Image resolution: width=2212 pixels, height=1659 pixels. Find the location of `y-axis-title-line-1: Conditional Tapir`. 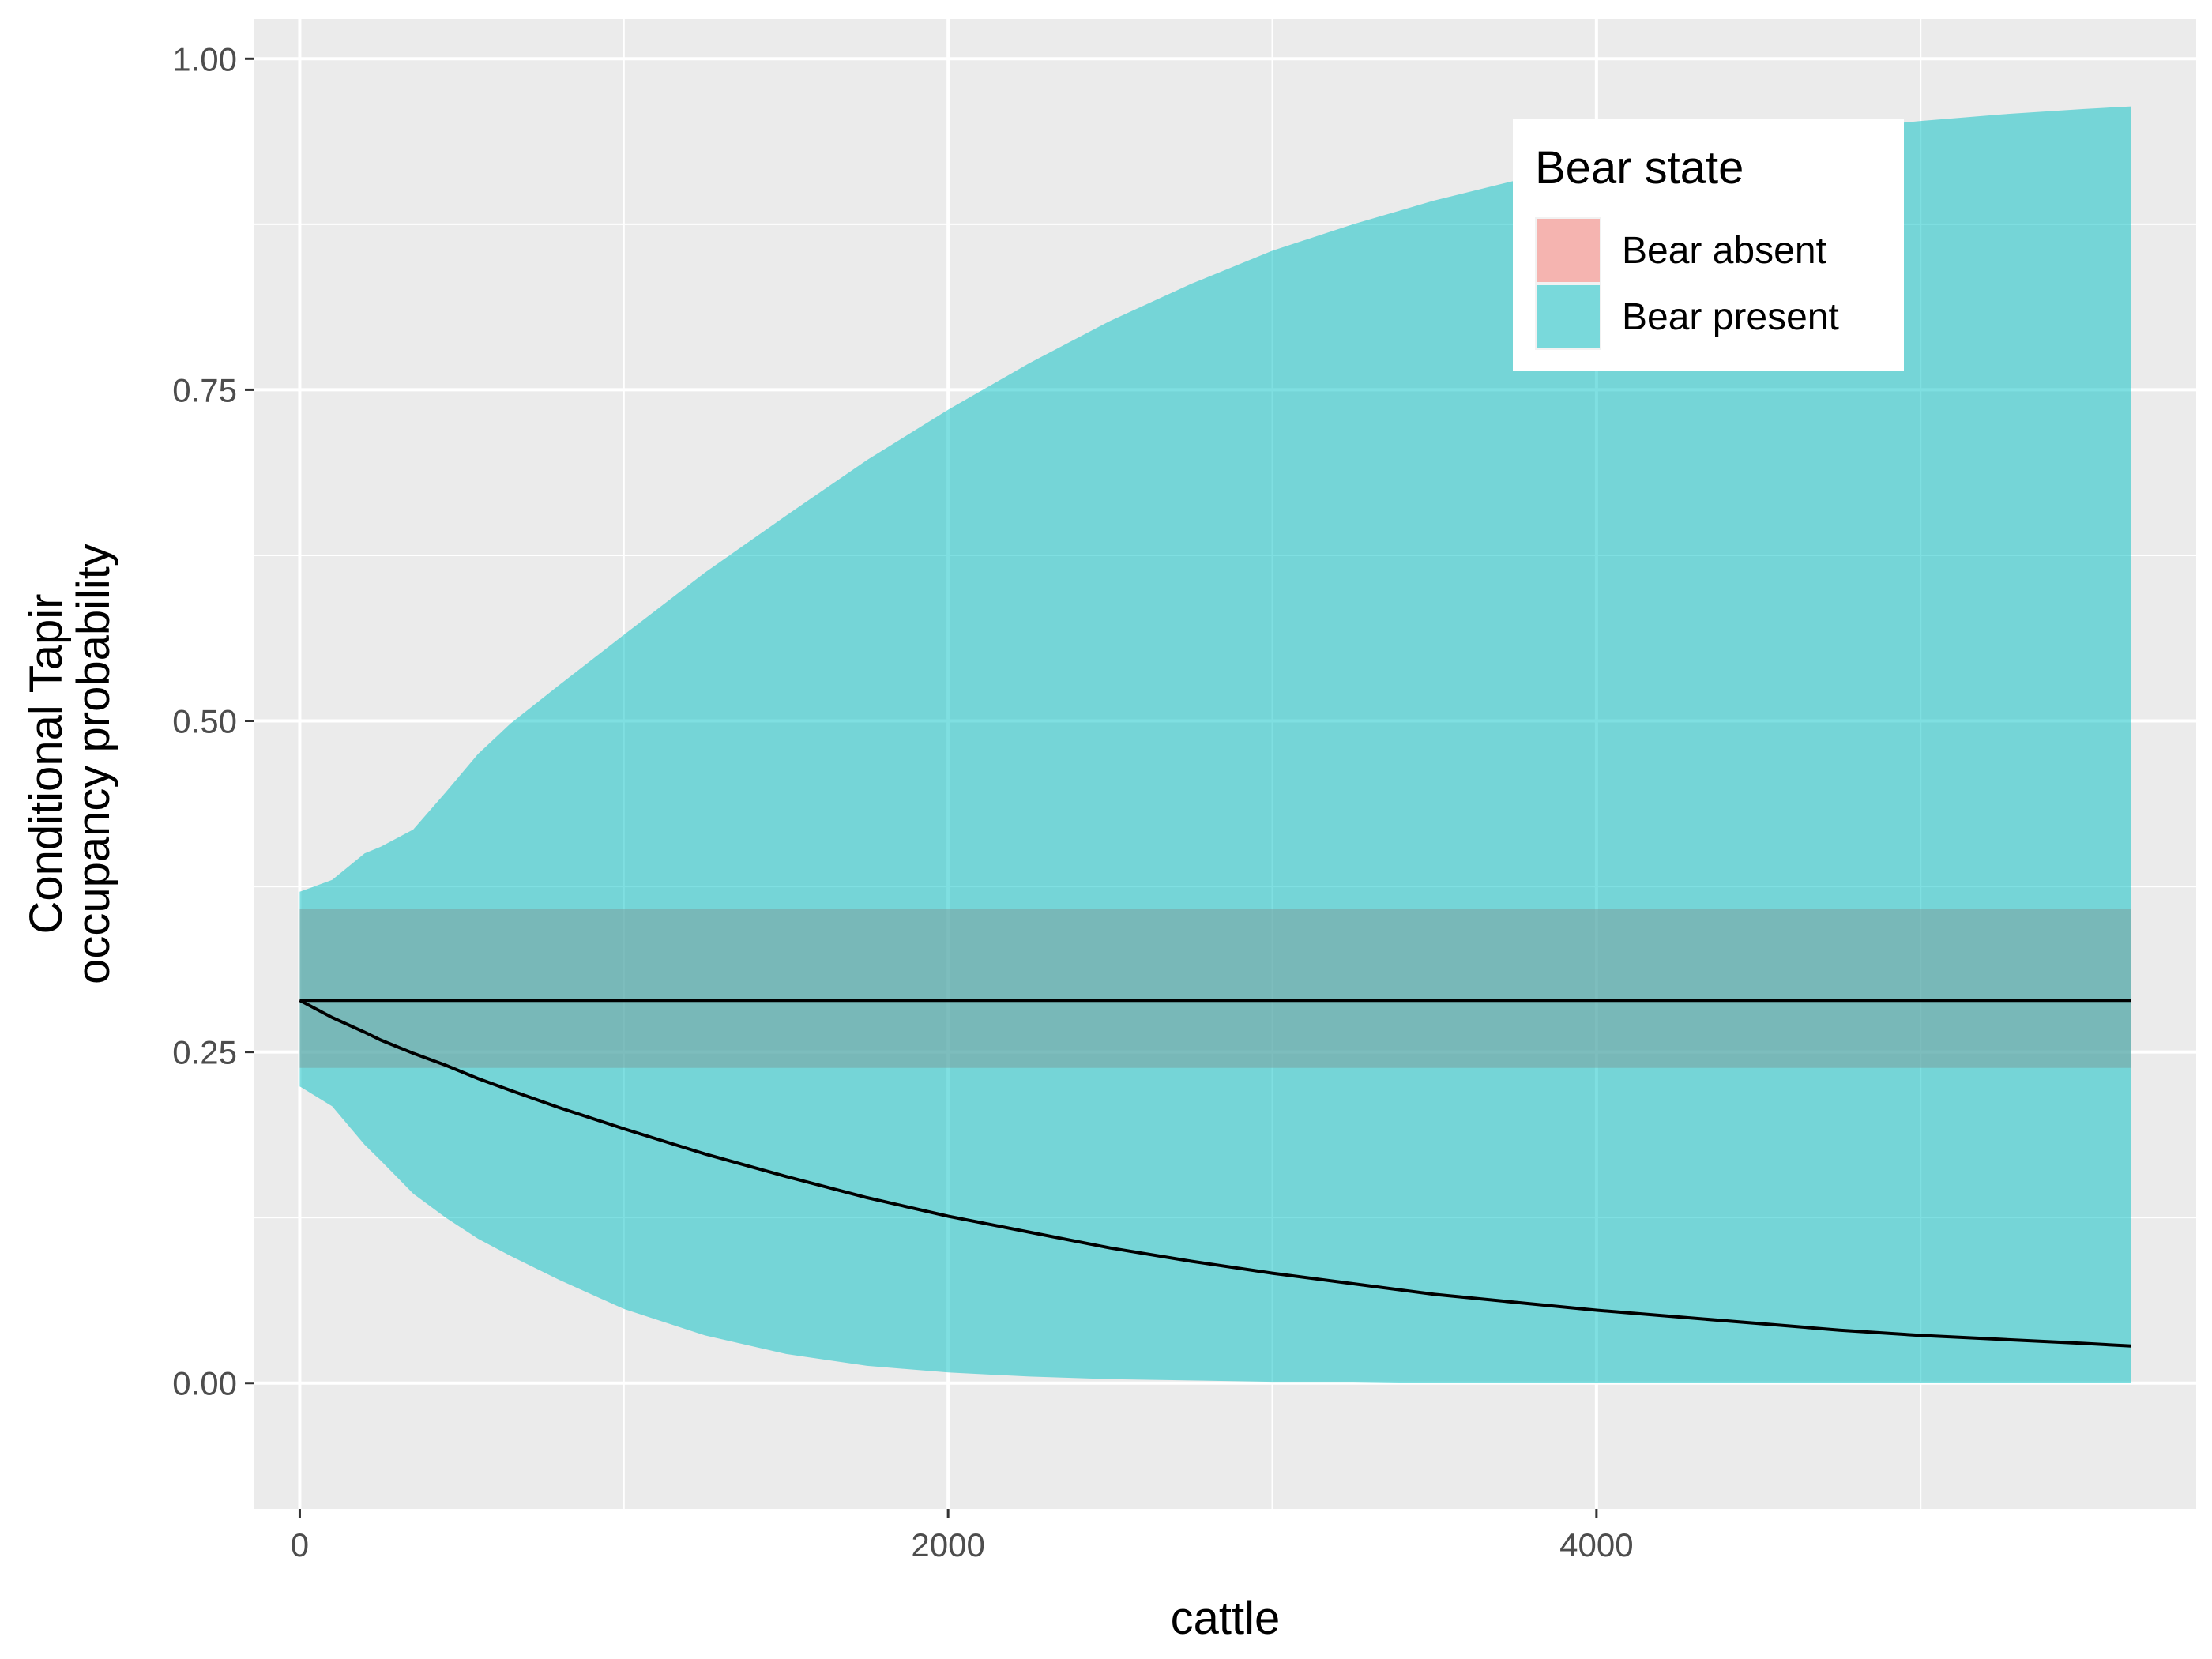

y-axis-title-line-1: Conditional Tapir is located at coordinates (47, 765).